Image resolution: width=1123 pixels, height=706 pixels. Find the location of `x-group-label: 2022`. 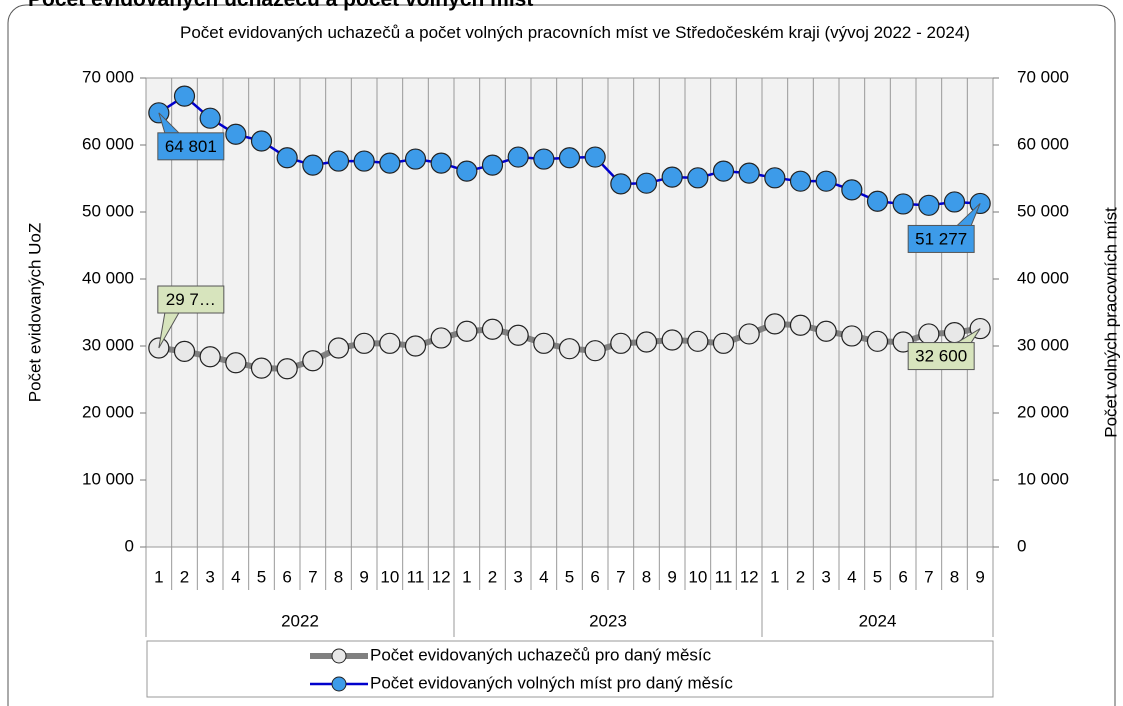

x-group-label: 2022 is located at coordinates (300, 620).